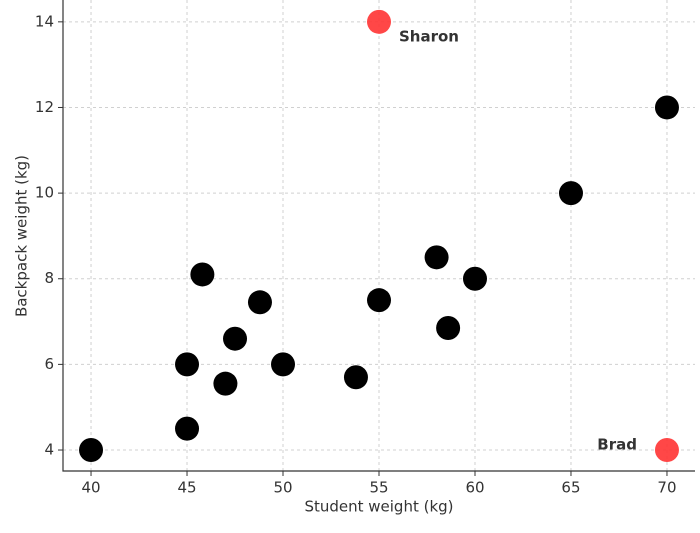 This screenshot has height=533, width=700. I want to click on x-tick-label: 55, so click(378, 488).